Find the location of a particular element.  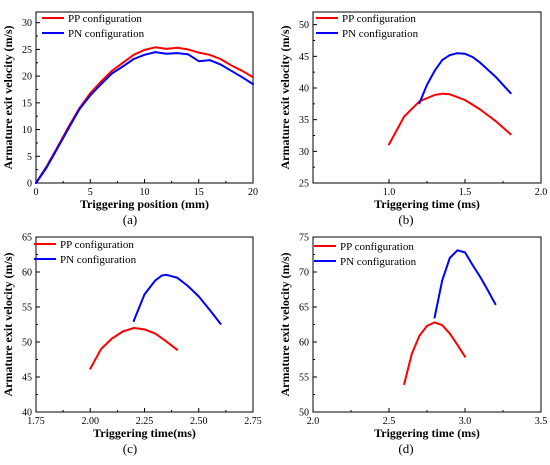

x-axis-label: Triggering time (ms) is located at coordinates (427, 204).